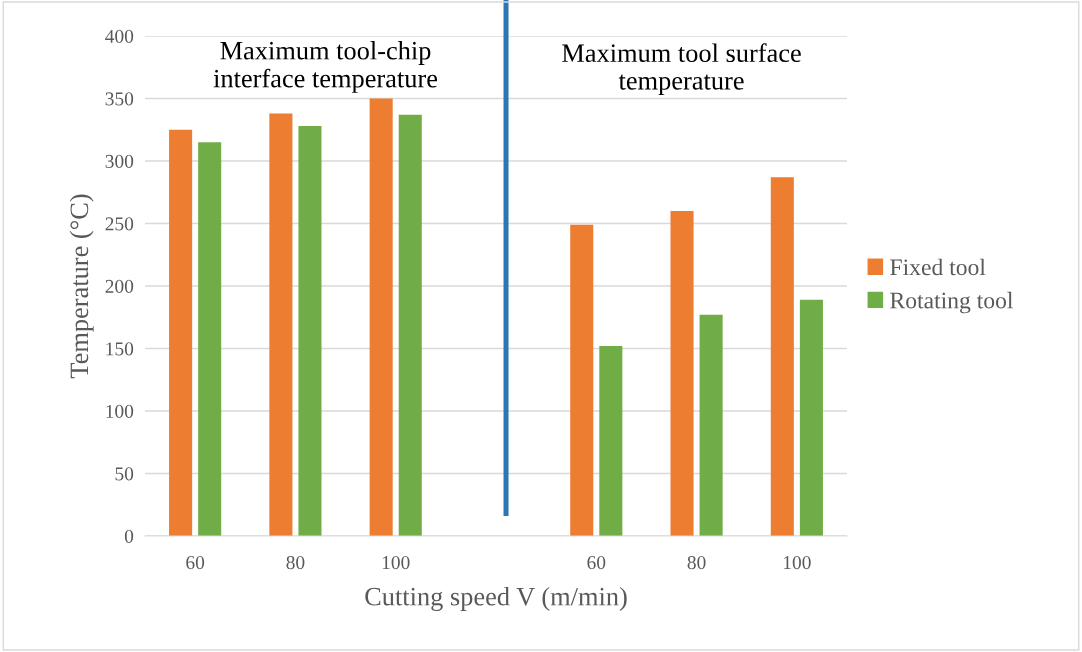 This screenshot has height=652, width=1082. What do you see at coordinates (681, 69) in the screenshot?
I see `annotation: Maximum tool surface temperature` at bounding box center [681, 69].